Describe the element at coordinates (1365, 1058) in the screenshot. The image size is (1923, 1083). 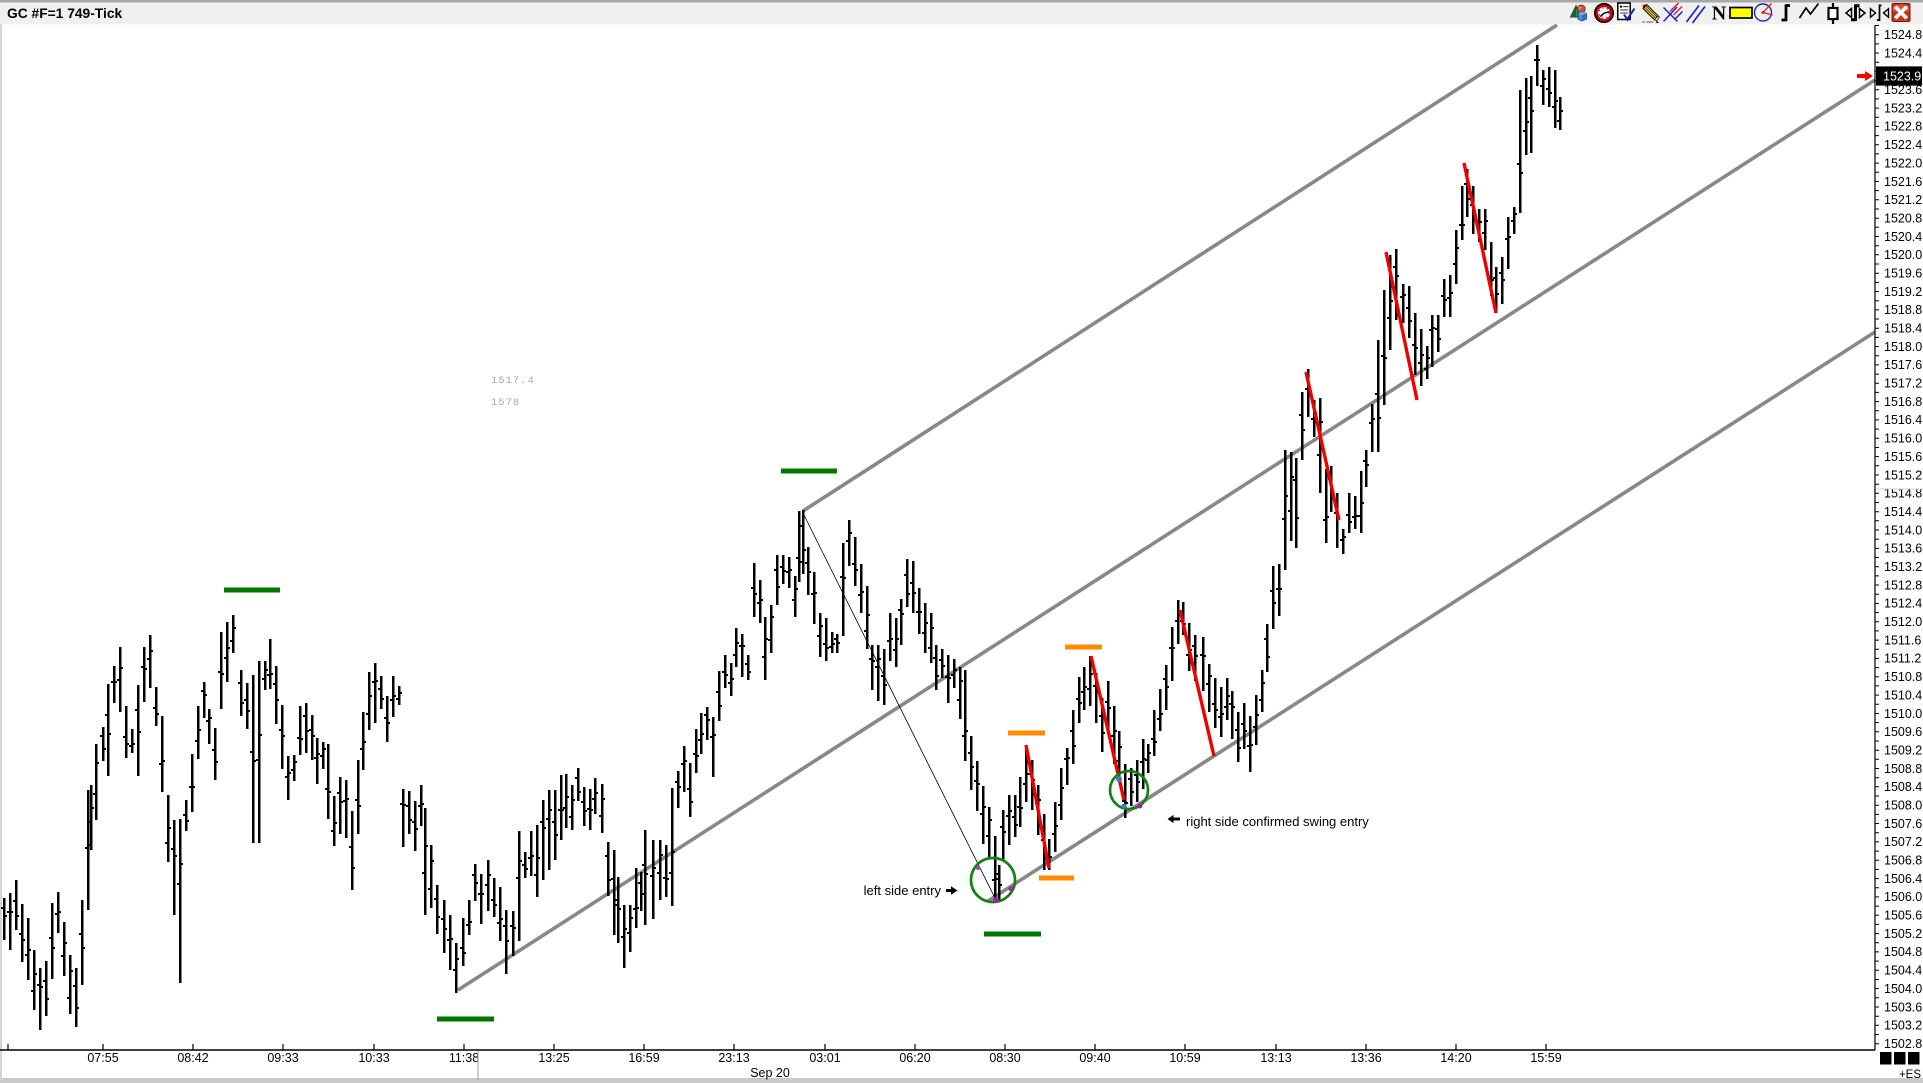
I see `svg-text: 13:36` at that location.